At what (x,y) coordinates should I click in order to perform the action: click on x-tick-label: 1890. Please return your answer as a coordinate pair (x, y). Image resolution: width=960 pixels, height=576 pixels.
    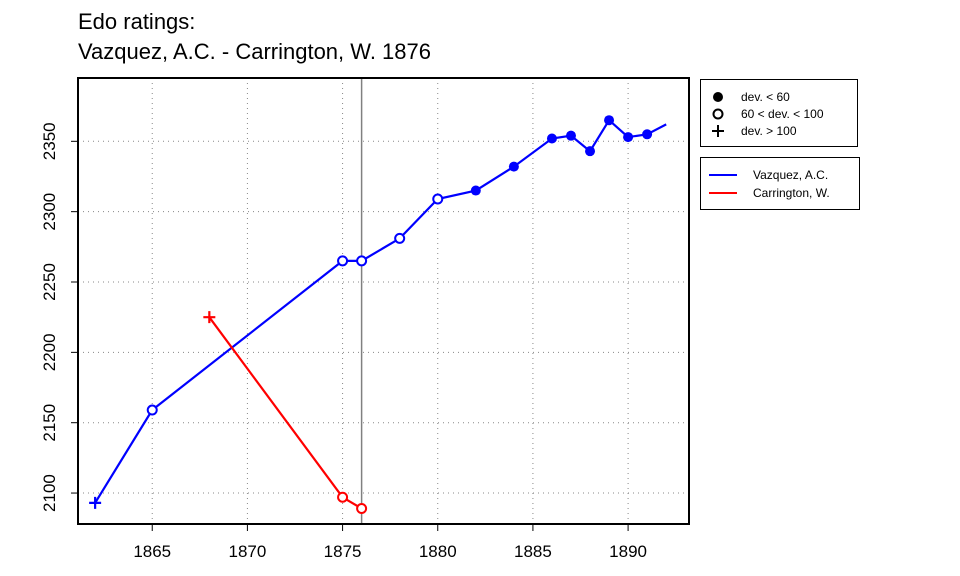
    Looking at the image, I should click on (628, 551).